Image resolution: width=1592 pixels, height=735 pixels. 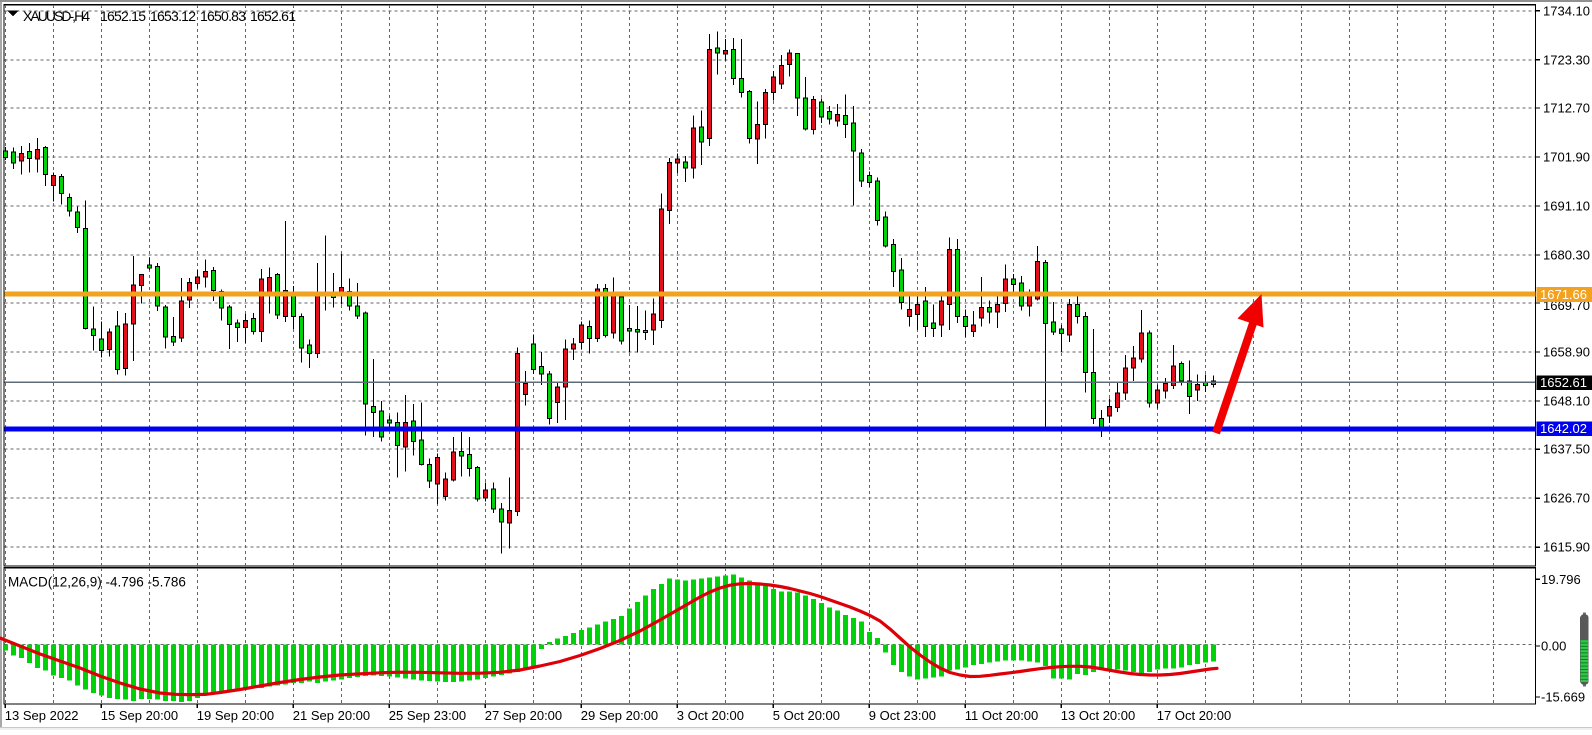 I want to click on svg-text: 1658.90, so click(x=1566, y=352).